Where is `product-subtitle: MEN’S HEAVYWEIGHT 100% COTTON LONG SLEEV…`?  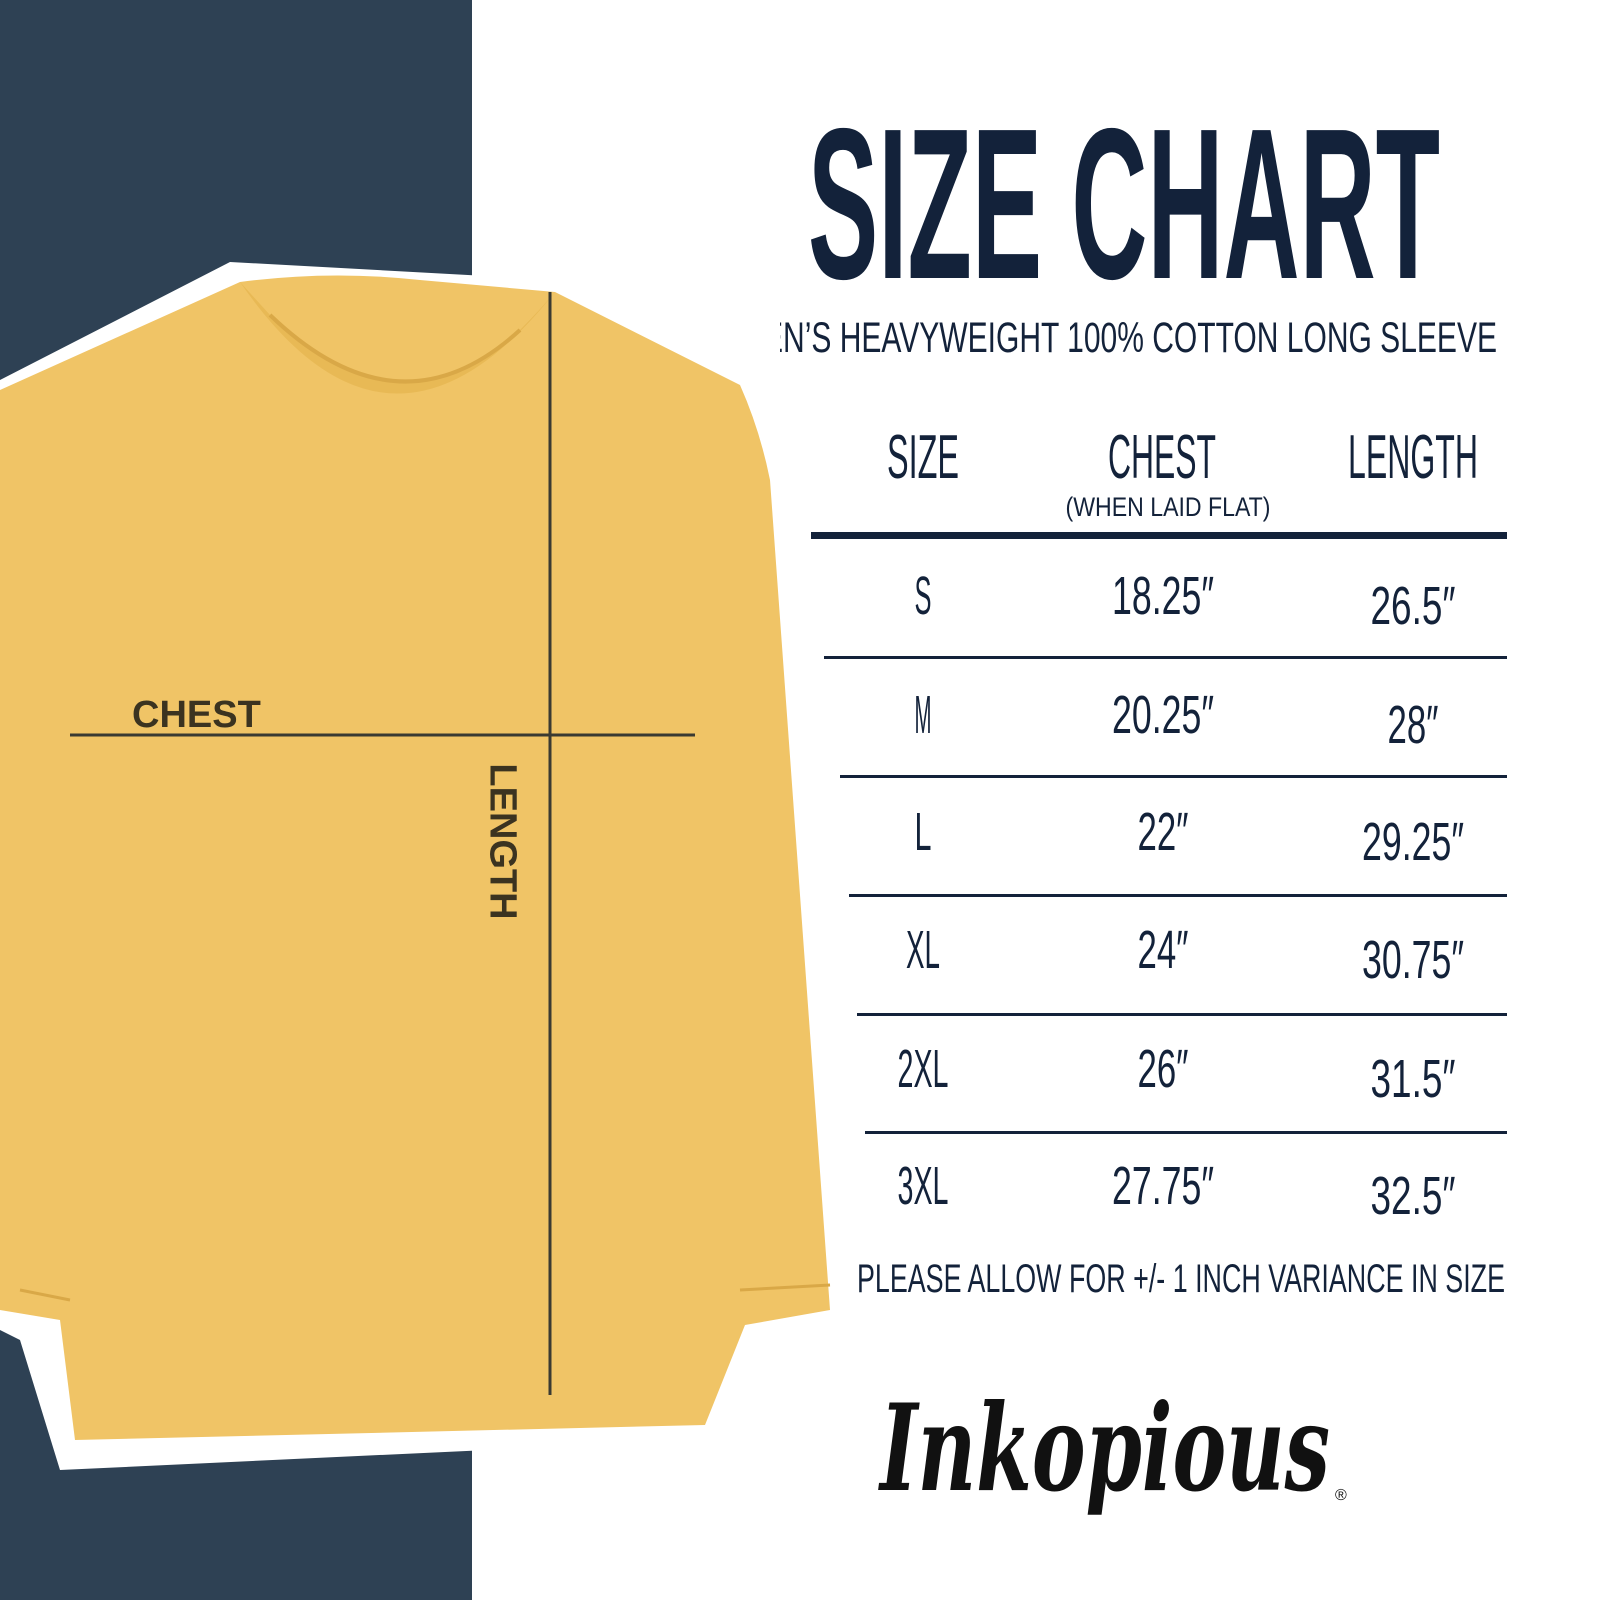 product-subtitle: MEN’S HEAVYWEIGHT 100% COTTON LONG SLEEV… is located at coordinates (1138, 338).